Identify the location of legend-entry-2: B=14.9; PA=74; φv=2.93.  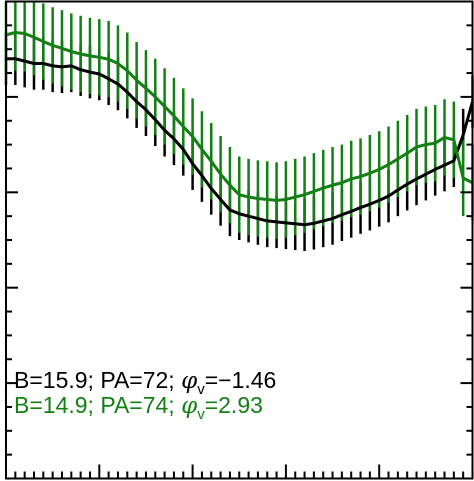
(138, 407).